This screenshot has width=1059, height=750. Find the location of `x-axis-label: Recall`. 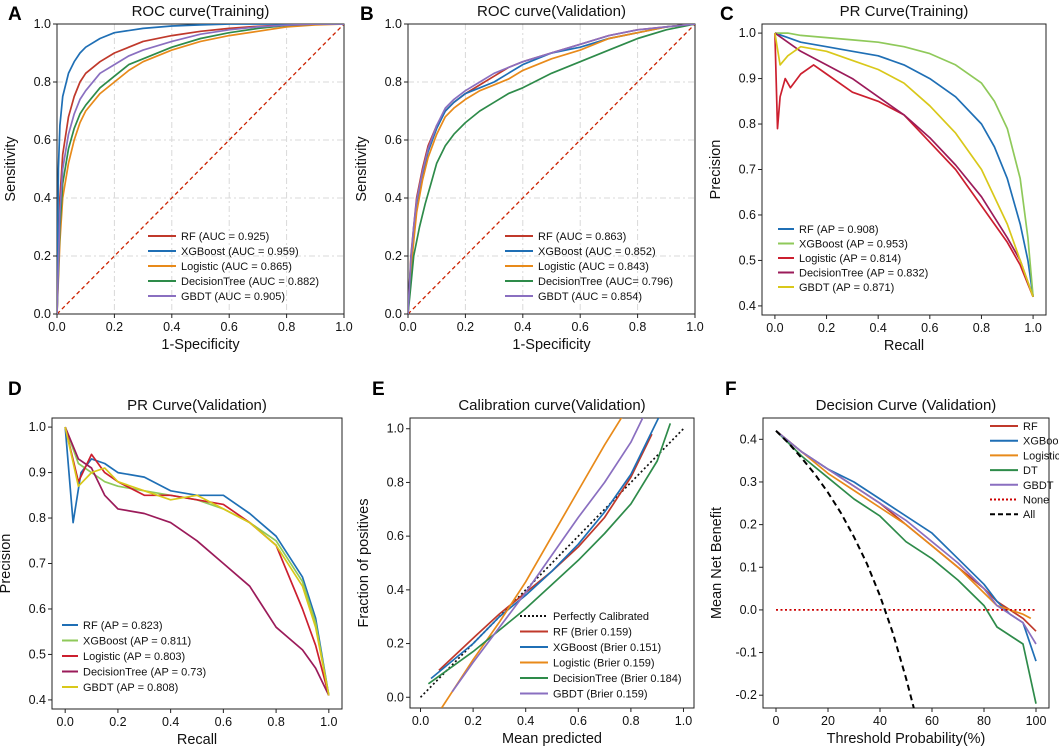

x-axis-label: Recall is located at coordinates (904, 346).